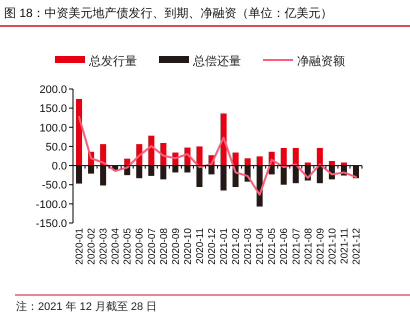  Describe the element at coordinates (53, 109) in the screenshot. I see `y-tick-label: 150.0` at that location.